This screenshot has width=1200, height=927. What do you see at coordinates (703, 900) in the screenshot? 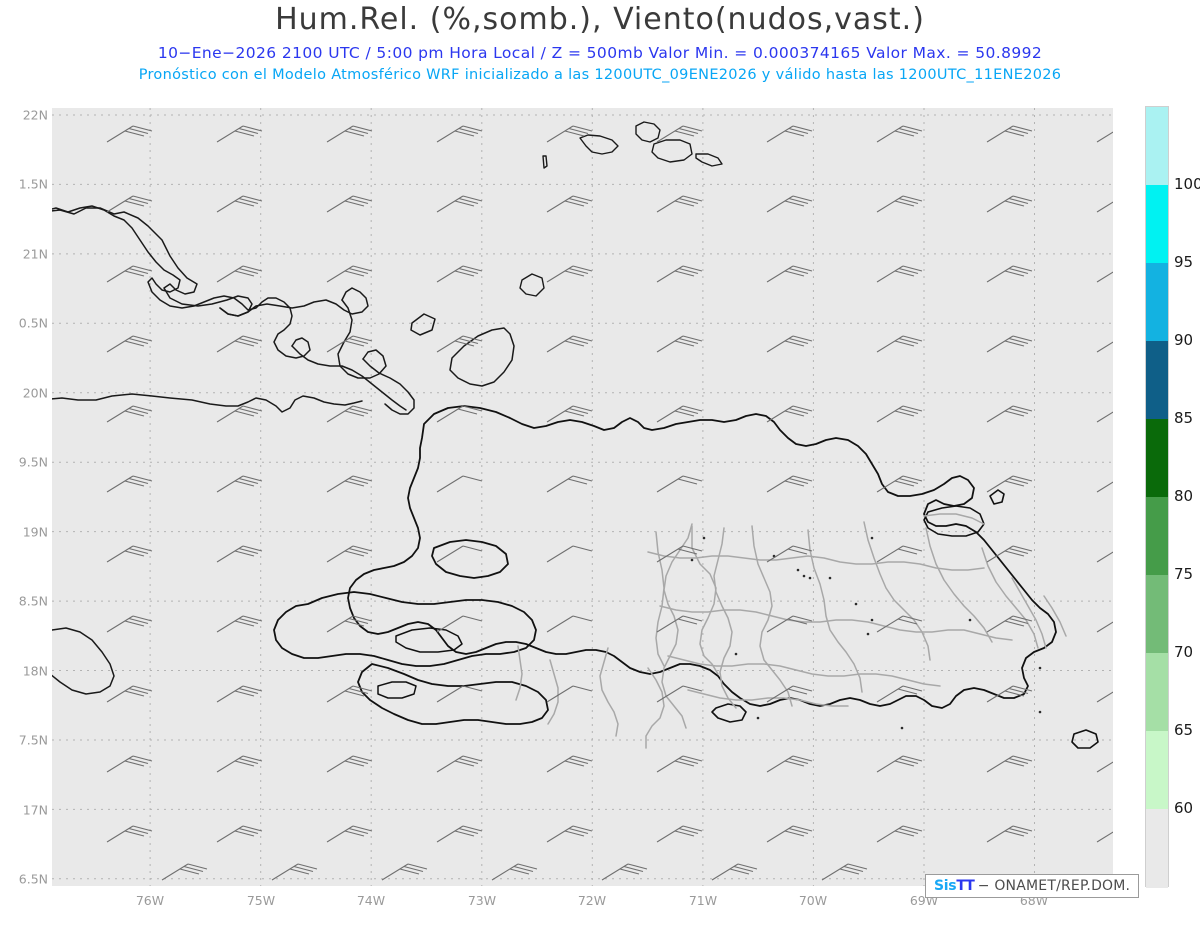
I see `x-tick-label: 71W` at bounding box center [703, 900].